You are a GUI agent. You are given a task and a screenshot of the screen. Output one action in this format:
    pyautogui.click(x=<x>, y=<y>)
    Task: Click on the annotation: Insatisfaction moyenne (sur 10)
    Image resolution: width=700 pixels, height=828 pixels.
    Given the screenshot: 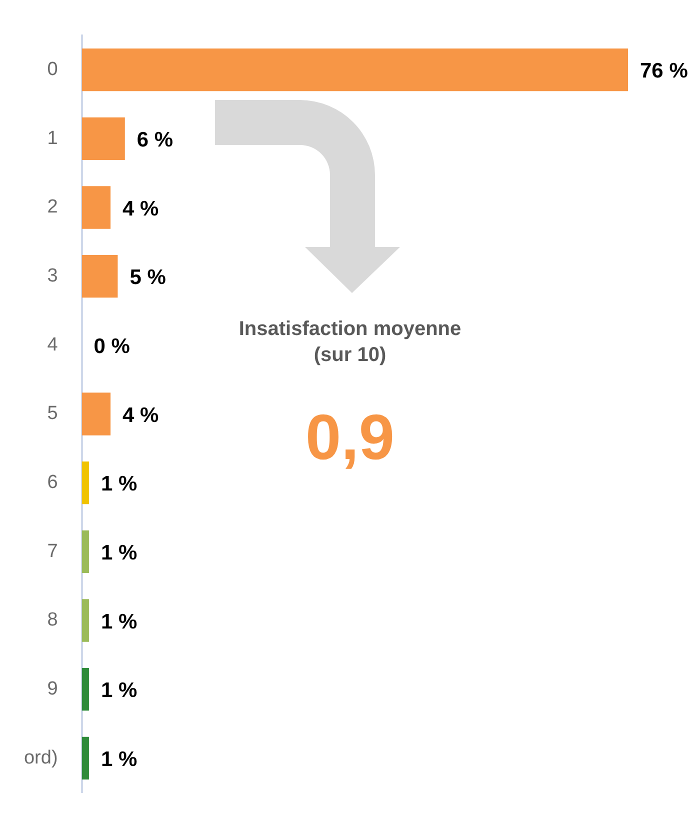 What is the action you would take?
    pyautogui.click(x=350, y=342)
    